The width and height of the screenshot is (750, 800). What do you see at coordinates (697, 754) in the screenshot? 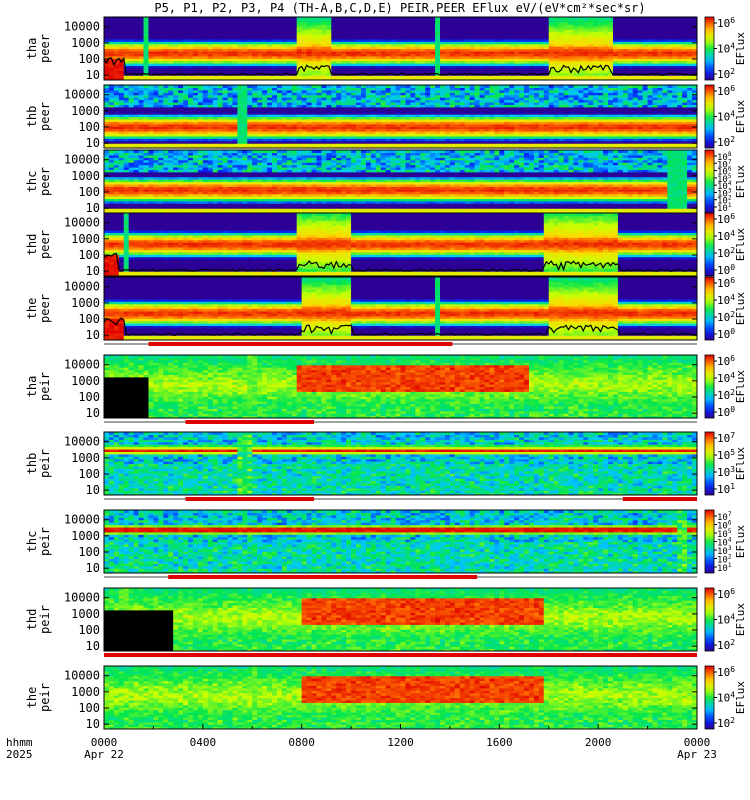
I see `end-date-label: Apr 23` at bounding box center [697, 754].